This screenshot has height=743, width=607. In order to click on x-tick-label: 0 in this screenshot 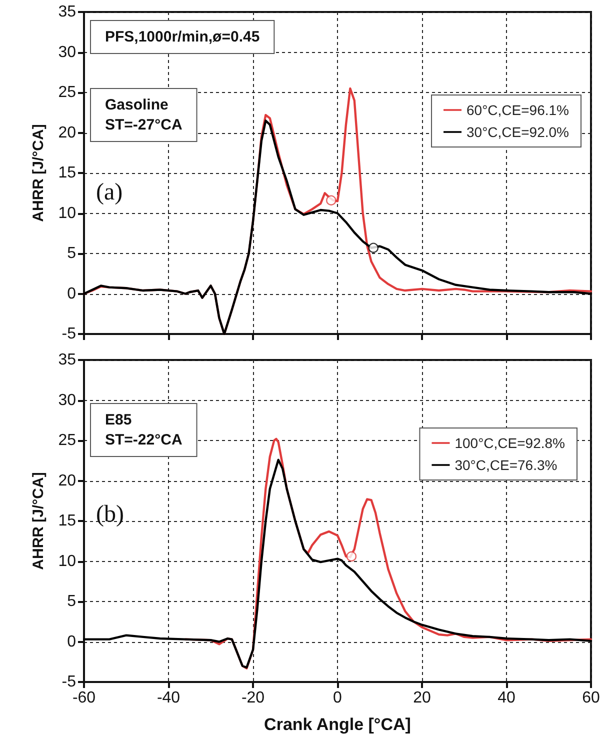, I will do `click(337, 698)`.